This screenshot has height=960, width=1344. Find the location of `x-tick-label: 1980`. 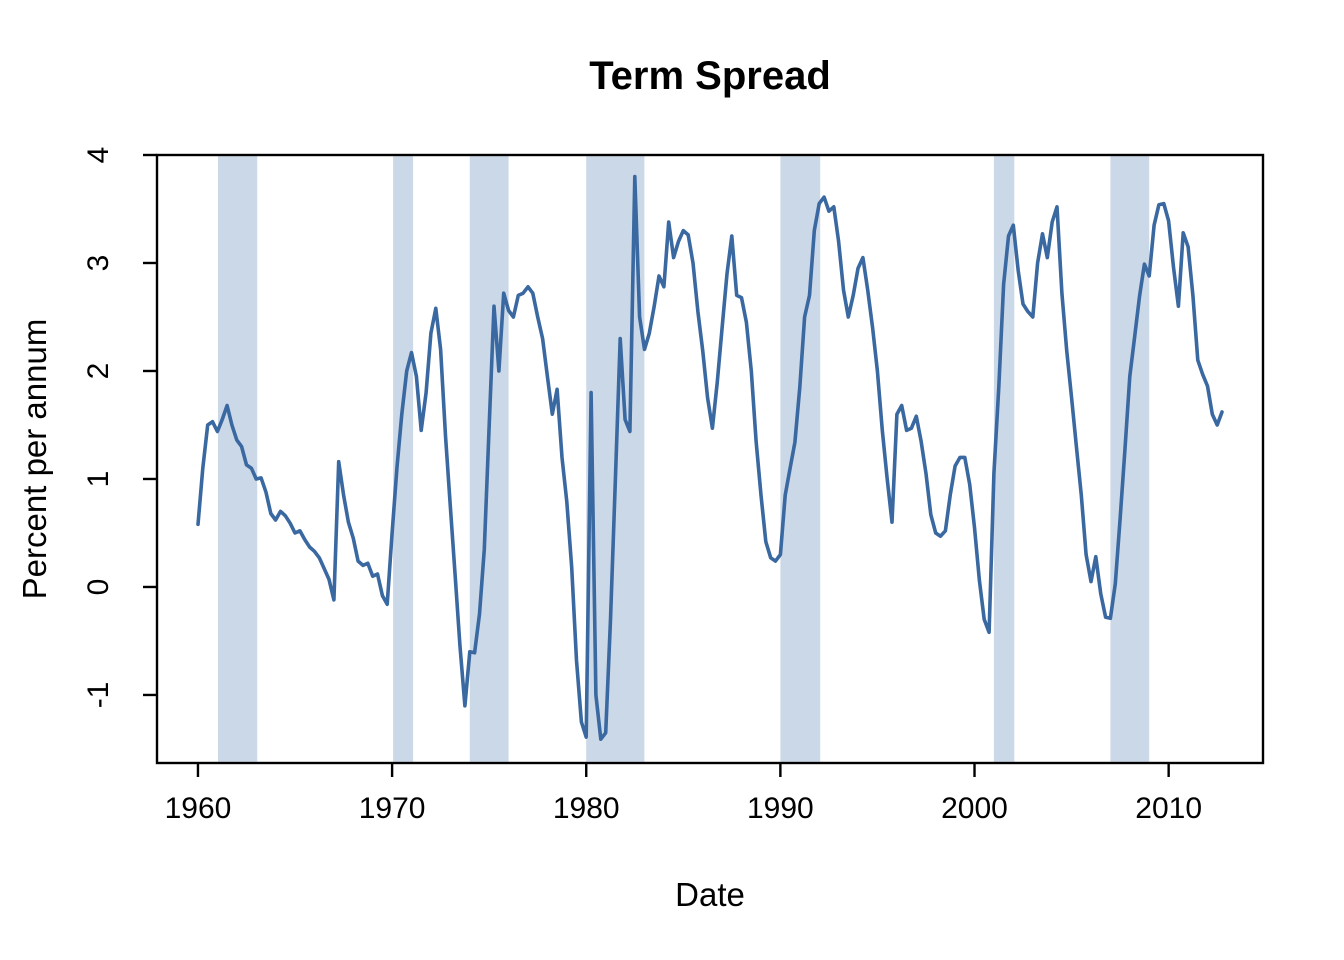

x-tick-label: 1980 is located at coordinates (586, 808).